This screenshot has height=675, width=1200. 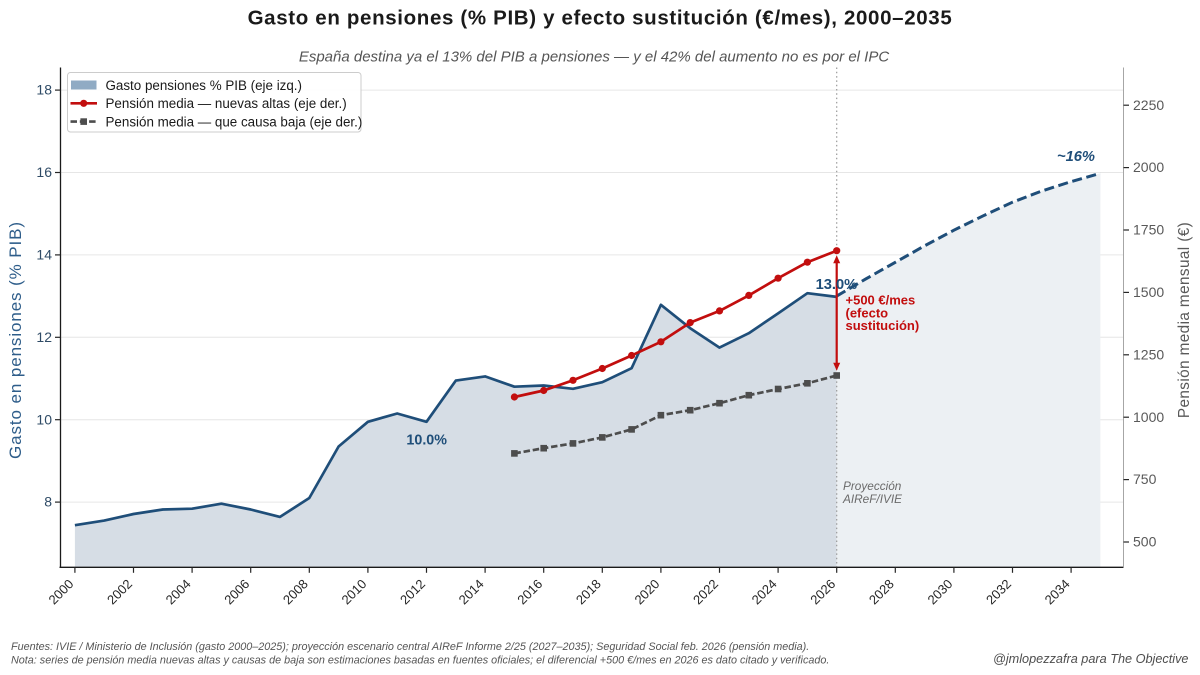 What do you see at coordinates (1145, 542) in the screenshot?
I see `svg-text: 500` at bounding box center [1145, 542].